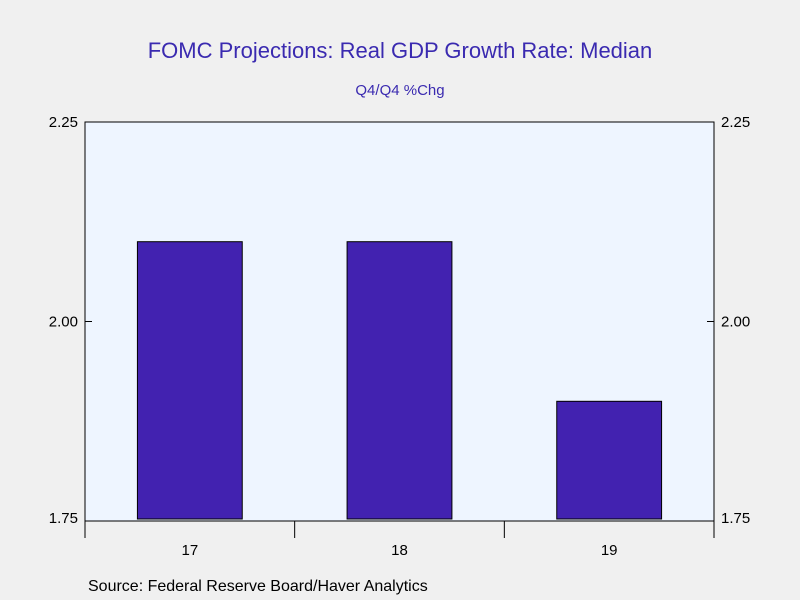  I want to click on y-tick-label-right: 2.25, so click(735, 122).